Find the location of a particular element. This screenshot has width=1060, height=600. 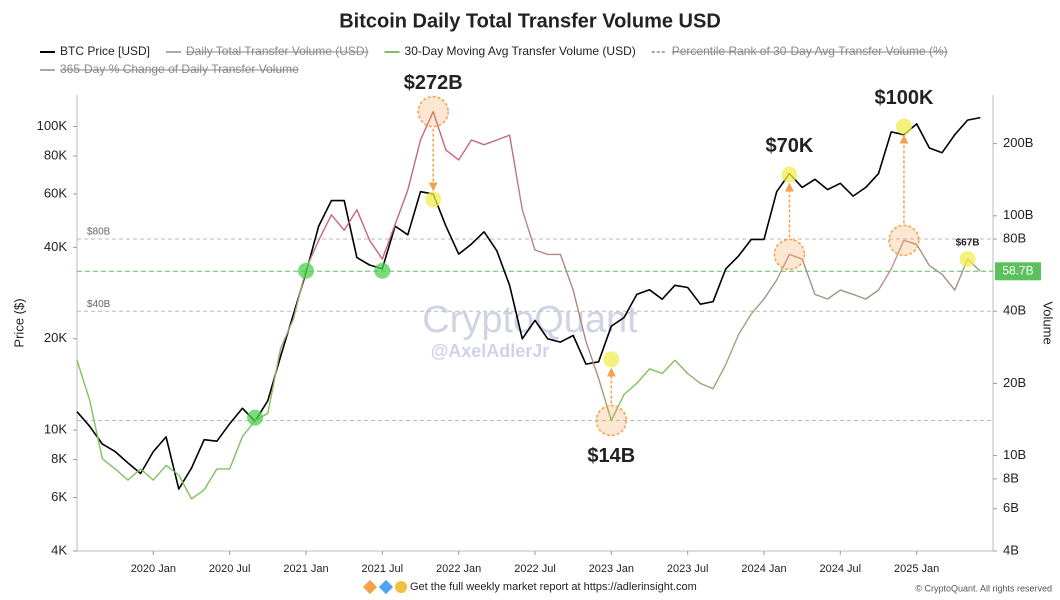

y2-tick-label: 4B is located at coordinates (1011, 549).